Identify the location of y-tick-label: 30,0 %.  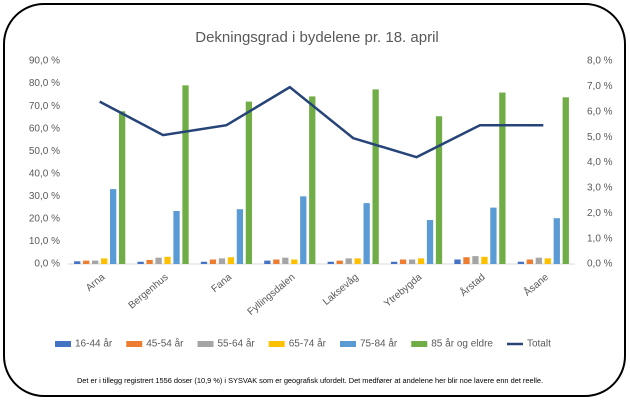
(44, 196).